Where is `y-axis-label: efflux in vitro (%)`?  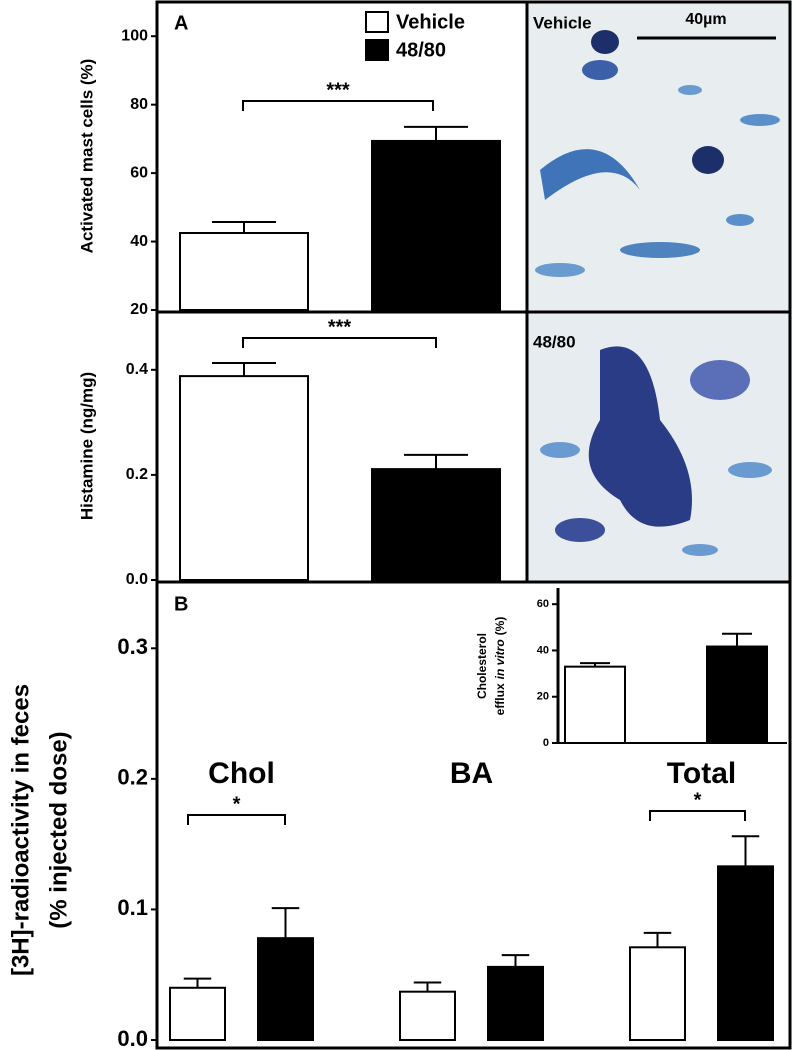
y-axis-label: efflux in vitro (%) is located at coordinates (500, 666).